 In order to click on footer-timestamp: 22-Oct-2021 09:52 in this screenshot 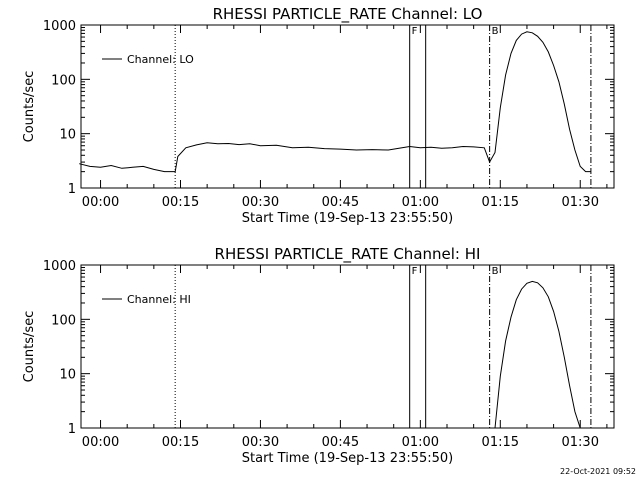, I will do `click(598, 471)`.